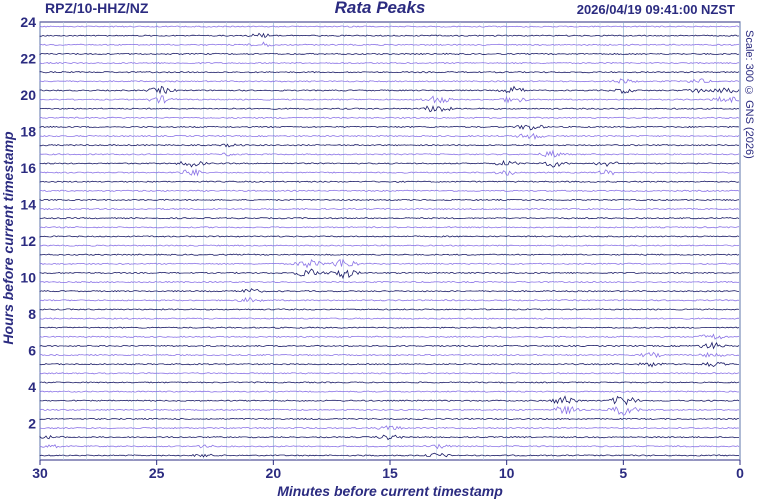 The image size is (760, 500). Describe the element at coordinates (28, 132) in the screenshot. I see `y-tick-label: 18` at that location.